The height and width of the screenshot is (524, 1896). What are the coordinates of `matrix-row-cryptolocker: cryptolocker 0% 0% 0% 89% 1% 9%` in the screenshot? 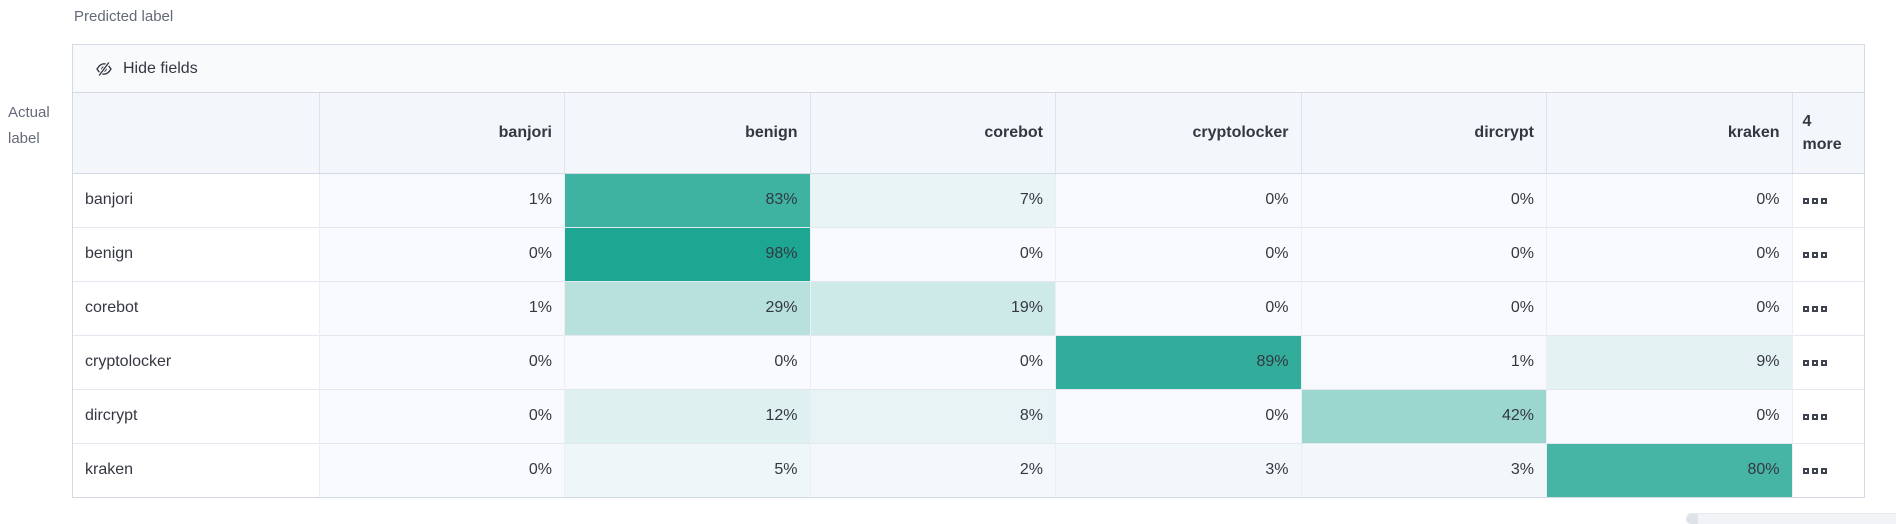 It's located at (968, 361).